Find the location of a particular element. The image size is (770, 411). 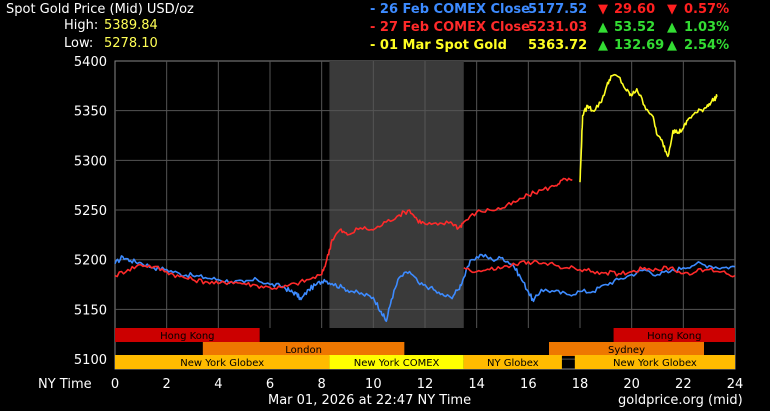

high-value: 5389.84 is located at coordinates (131, 25).